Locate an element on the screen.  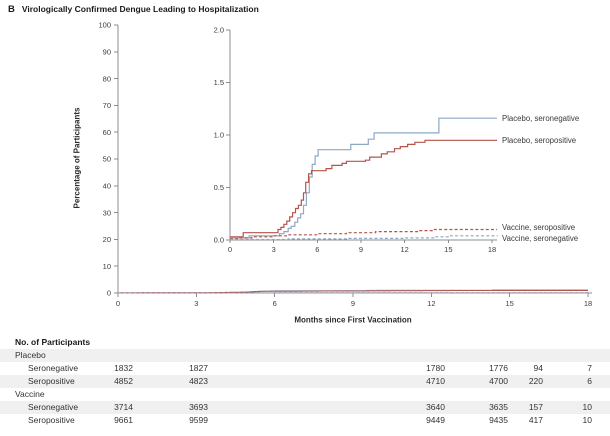
count-cell: 3640 is located at coordinates (435, 407).